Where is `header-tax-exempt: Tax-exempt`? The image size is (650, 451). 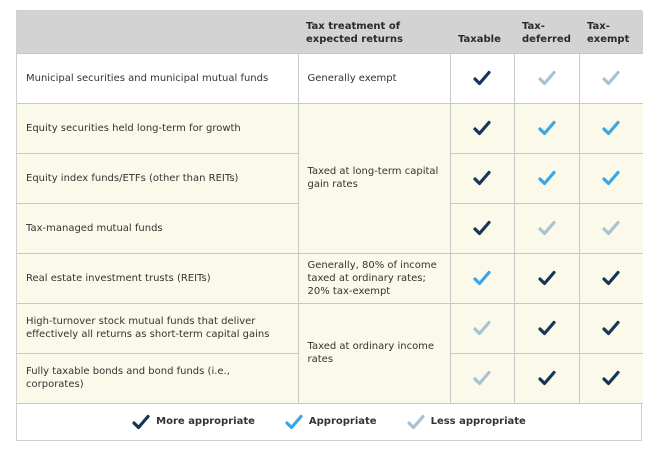
header-tax-exempt: Tax-exempt is located at coordinates (611, 32).